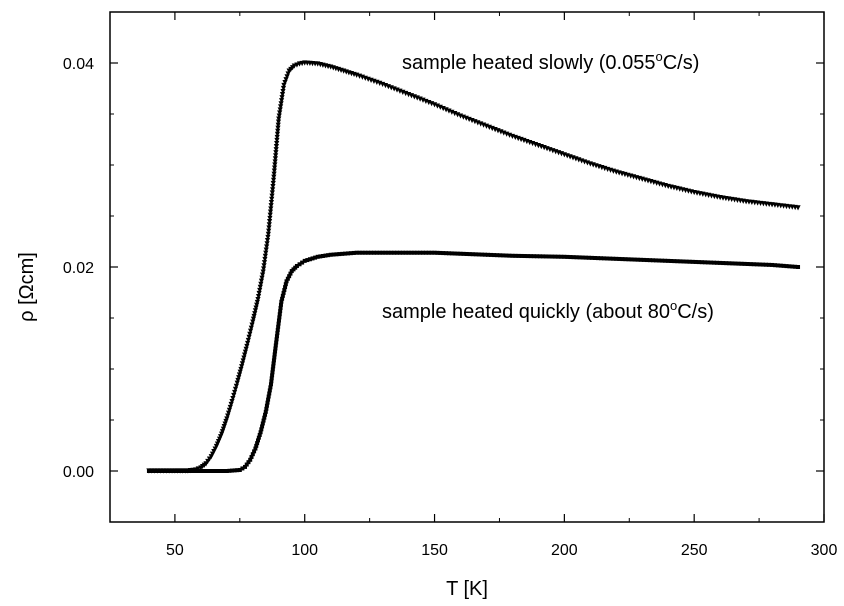 The height and width of the screenshot is (606, 844). I want to click on y-tick-label: 0.02, so click(78, 268).